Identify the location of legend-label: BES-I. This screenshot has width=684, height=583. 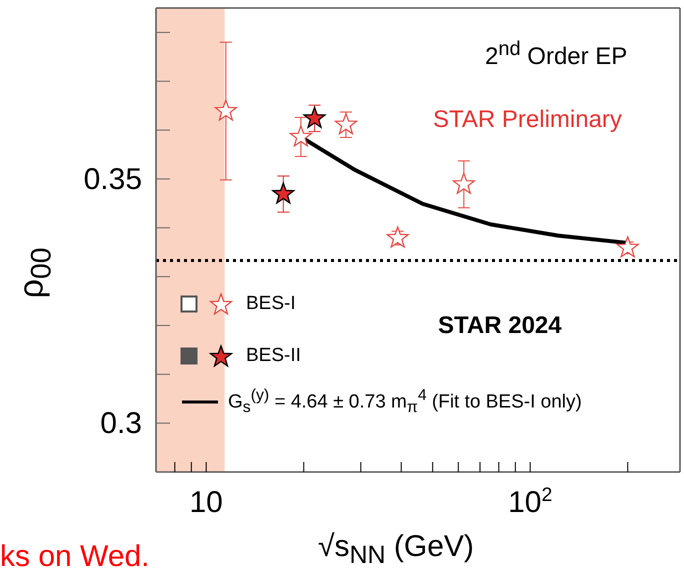
(271, 304).